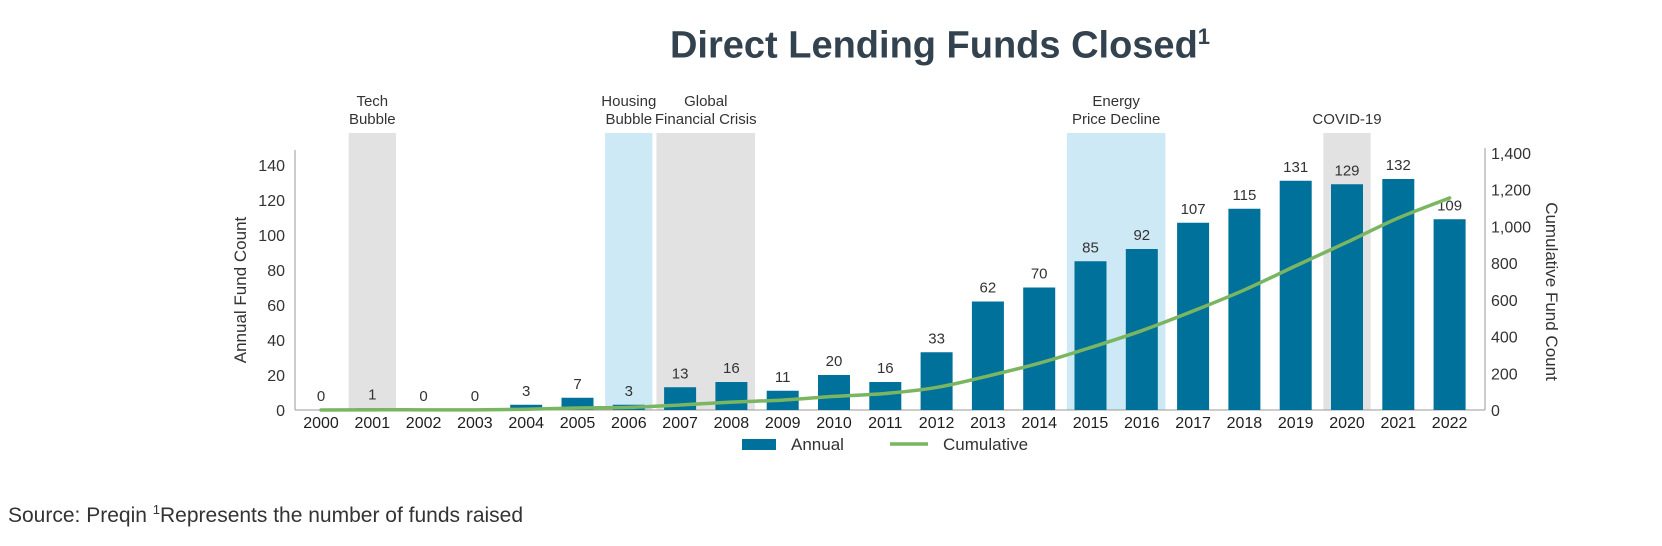 Image resolution: width=1662 pixels, height=546 pixels. I want to click on event-label-4-0: COVID-19, so click(1346, 119).